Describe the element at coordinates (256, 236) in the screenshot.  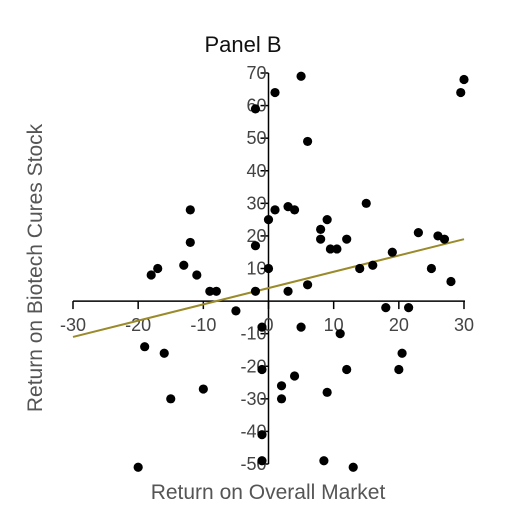
I see `y-tick-label: 20` at that location.